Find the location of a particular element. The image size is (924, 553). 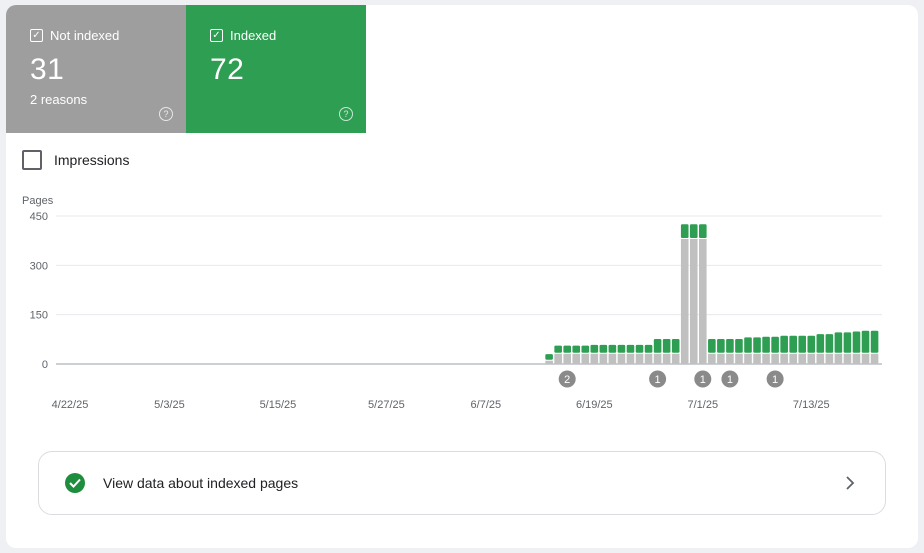

x-tick-label: 6/19/25 is located at coordinates (594, 405).